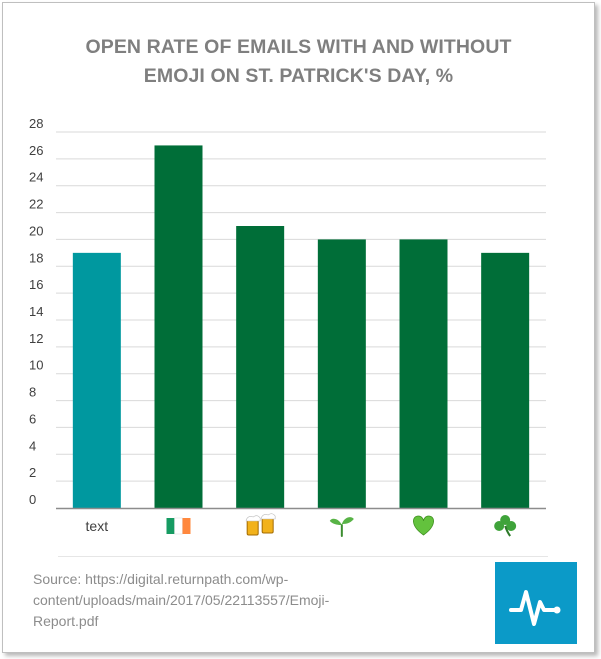 Image resolution: width=601 pixels, height=659 pixels. I want to click on y-tick-label: 18, so click(36, 257).